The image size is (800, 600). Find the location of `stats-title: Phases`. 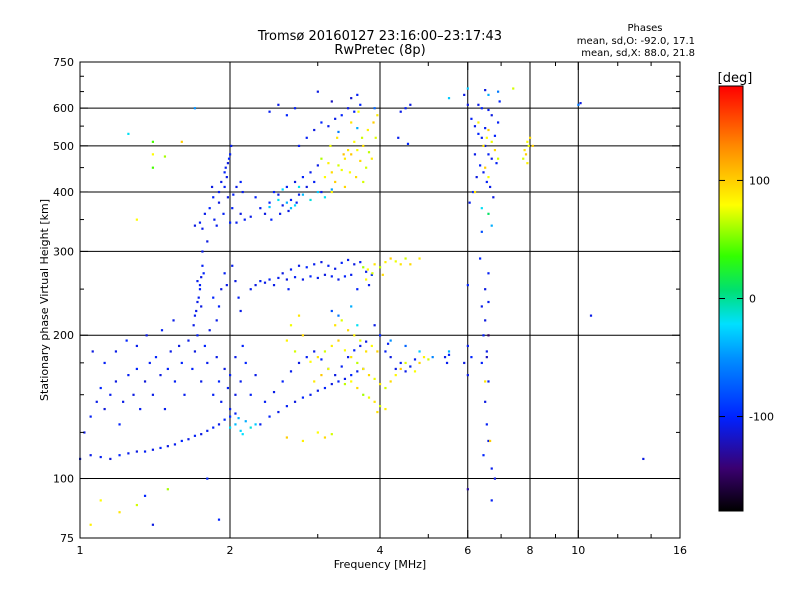

stats-title: Phases is located at coordinates (644, 28).